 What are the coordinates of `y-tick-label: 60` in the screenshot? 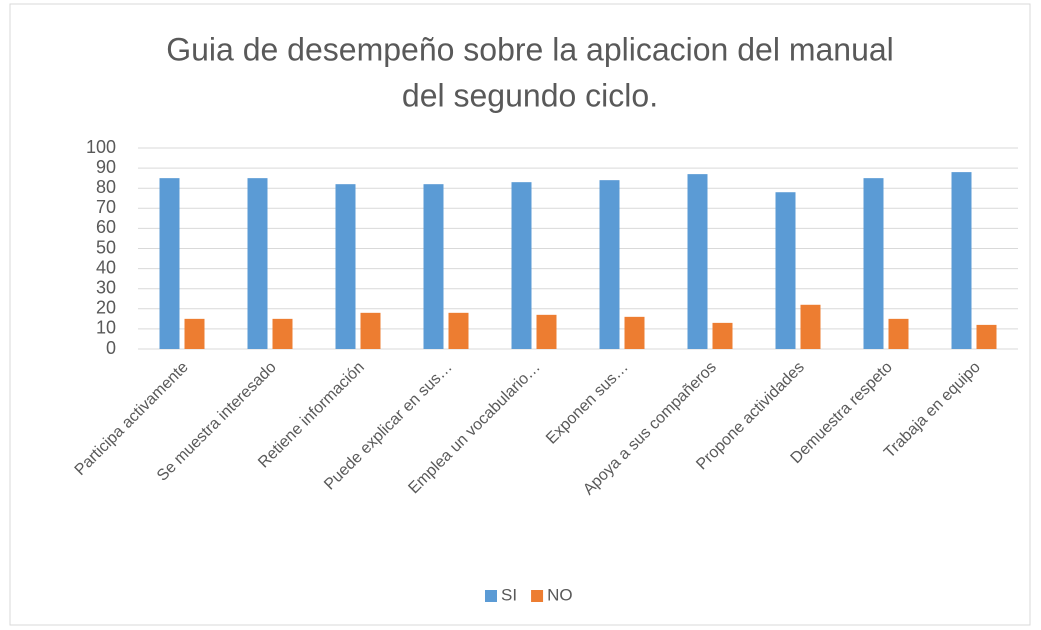 It's located at (106, 227).